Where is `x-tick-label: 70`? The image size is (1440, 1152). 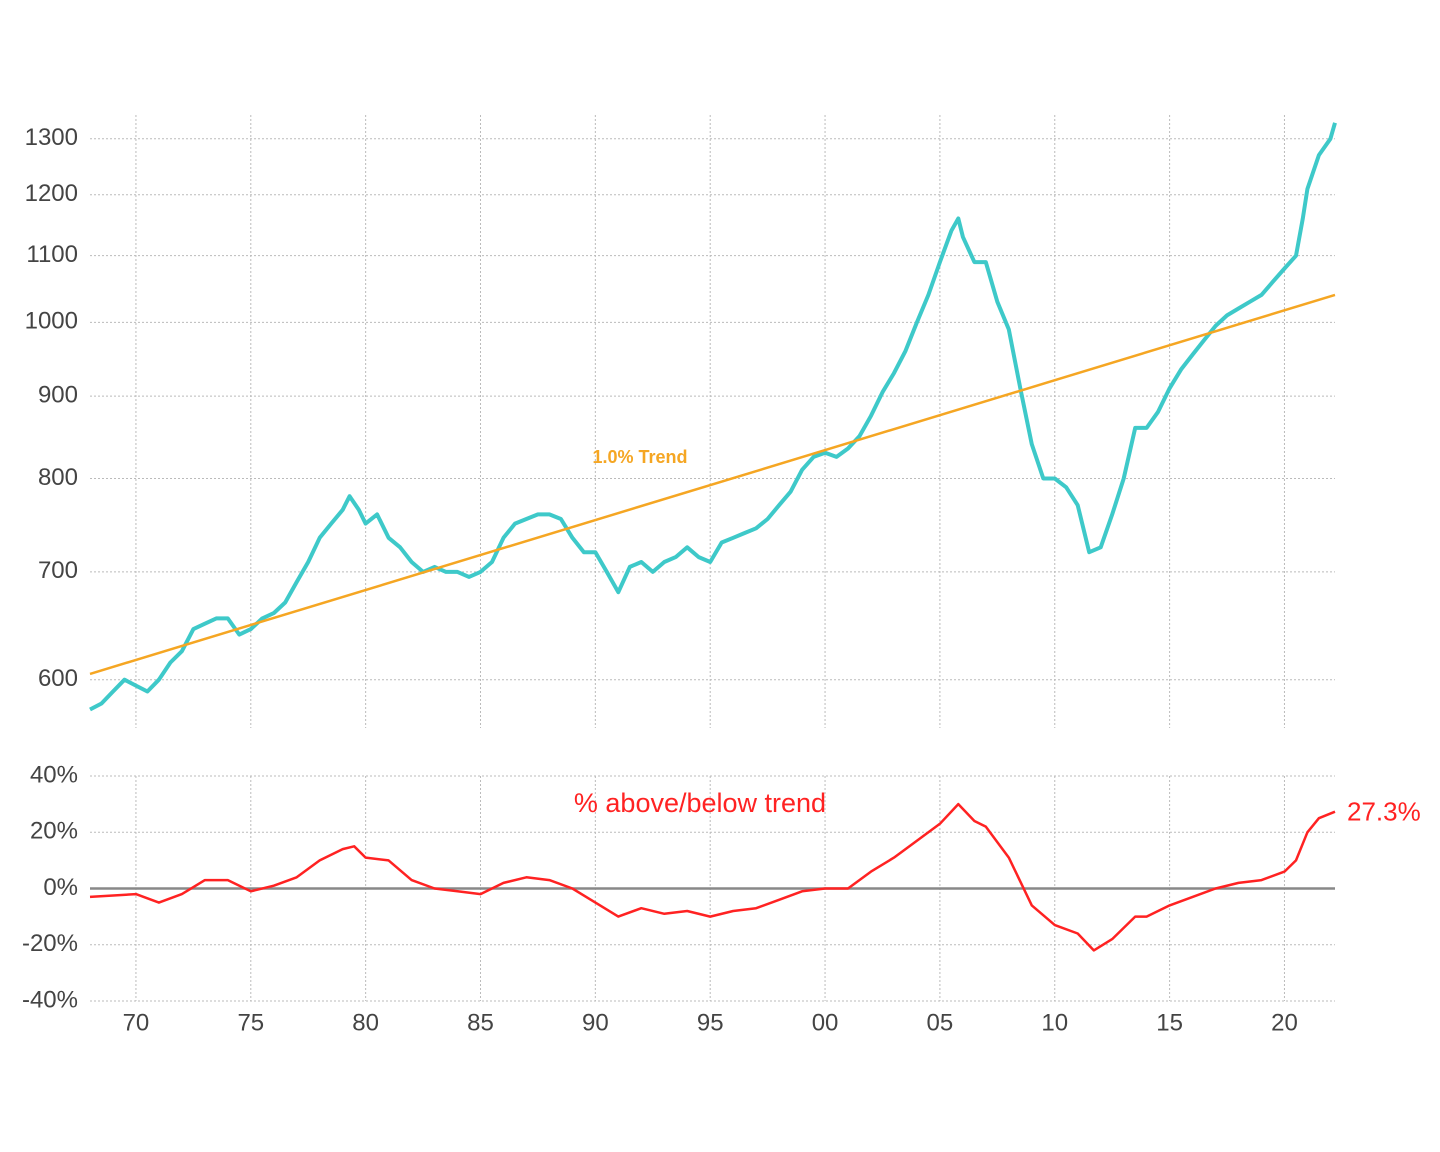
x-tick-label: 70 is located at coordinates (136, 1022).